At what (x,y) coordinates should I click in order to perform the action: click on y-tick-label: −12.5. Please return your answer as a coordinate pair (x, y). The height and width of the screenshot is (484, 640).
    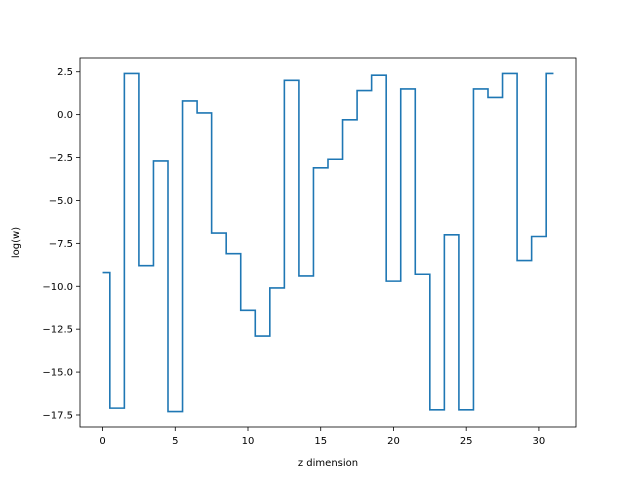
    Looking at the image, I should click on (57, 330).